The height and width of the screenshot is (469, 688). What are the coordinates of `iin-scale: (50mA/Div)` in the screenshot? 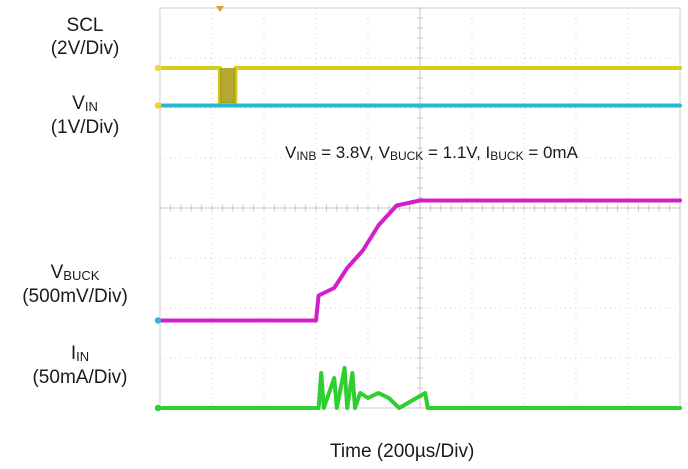 It's located at (80, 377).